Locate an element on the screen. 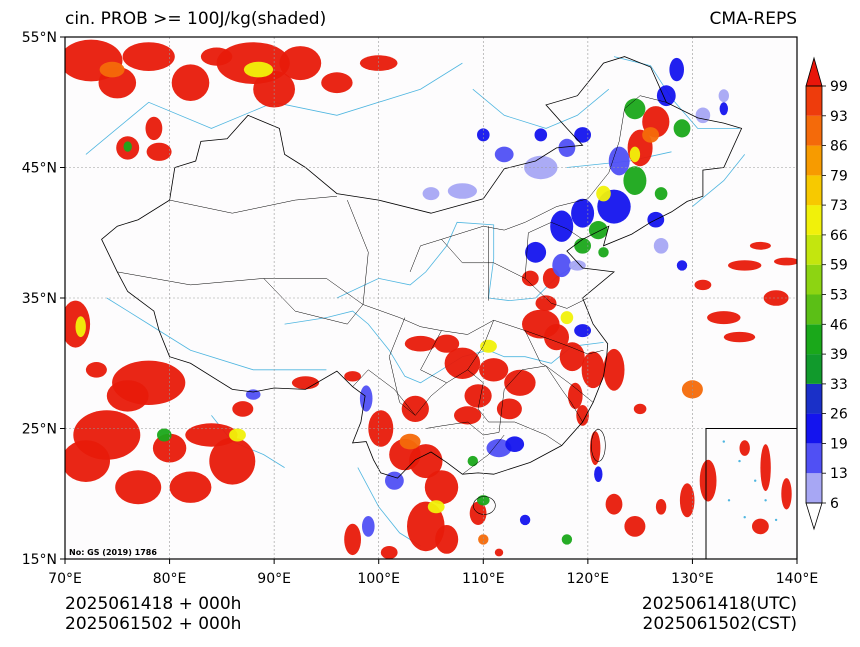 Image resolution: width=860 pixels, height=647 pixels. colorbar-label: 53 is located at coordinates (839, 296).